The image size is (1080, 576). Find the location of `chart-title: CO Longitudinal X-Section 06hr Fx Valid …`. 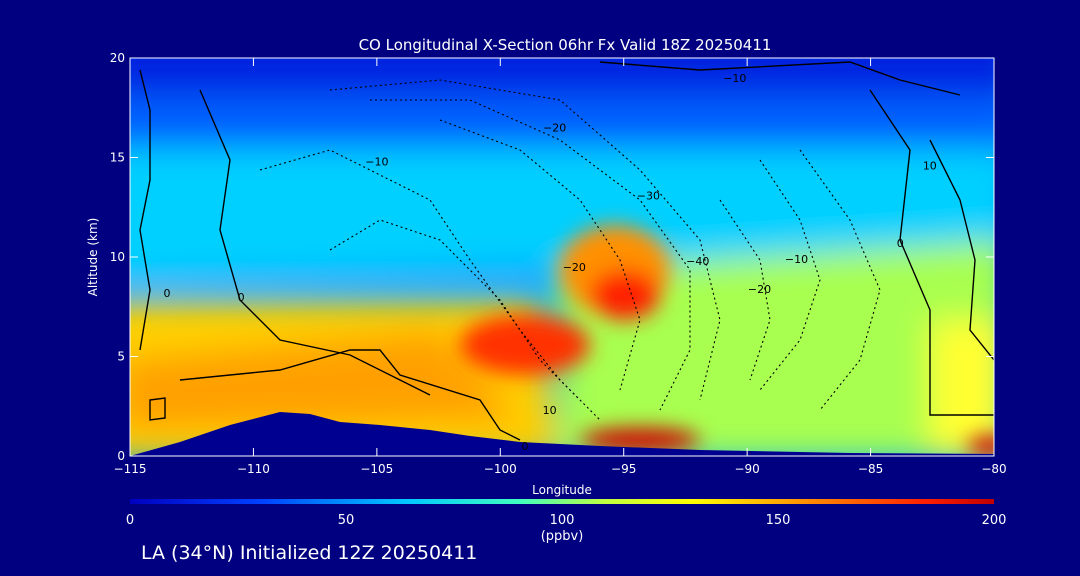

chart-title: CO Longitudinal X-Section 06hr Fx Valid … is located at coordinates (565, 45).